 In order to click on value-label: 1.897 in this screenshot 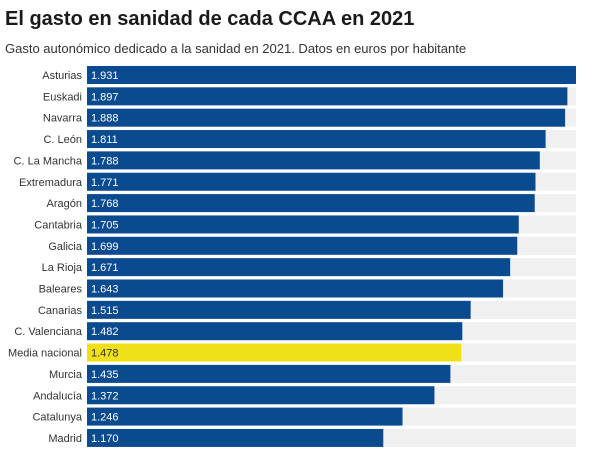, I will do `click(105, 97)`.